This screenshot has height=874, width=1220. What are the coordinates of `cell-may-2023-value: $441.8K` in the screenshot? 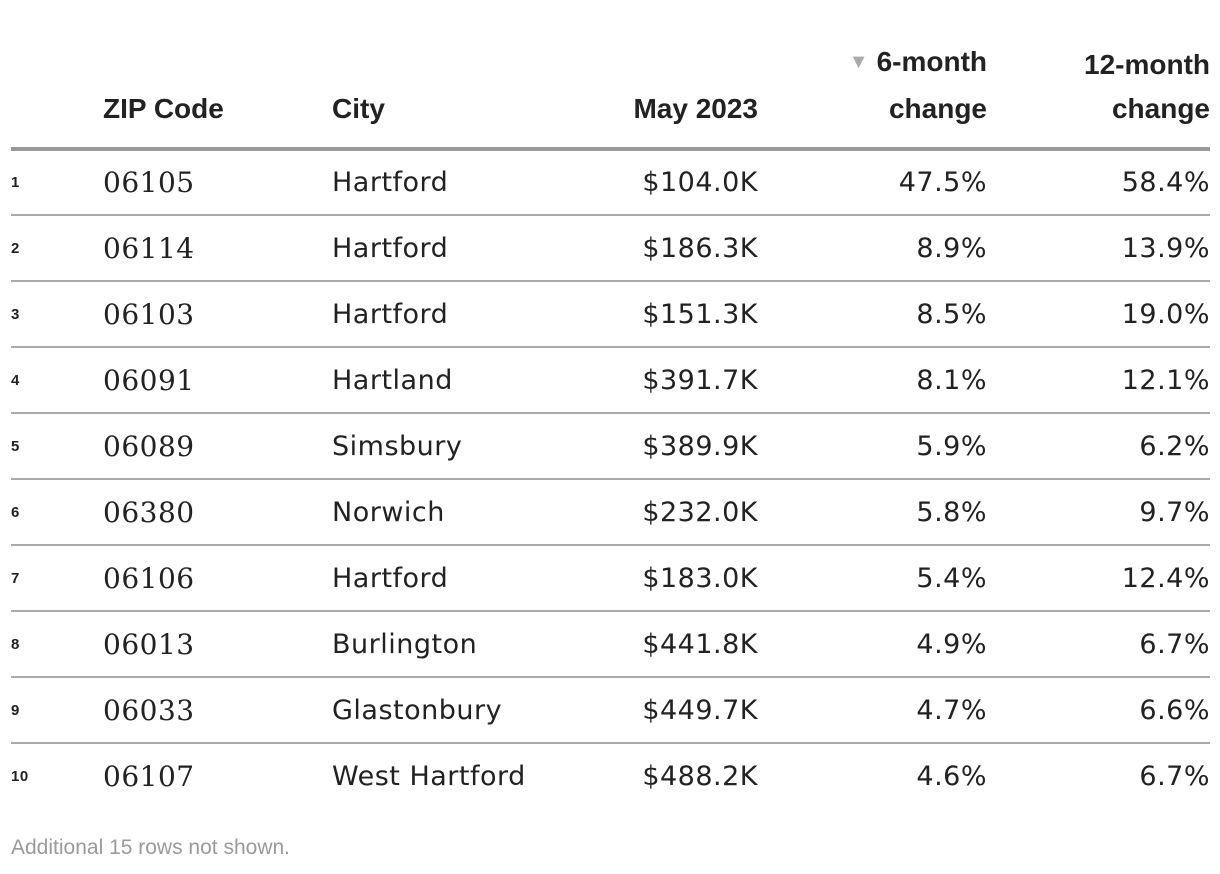 It's located at (651, 644).